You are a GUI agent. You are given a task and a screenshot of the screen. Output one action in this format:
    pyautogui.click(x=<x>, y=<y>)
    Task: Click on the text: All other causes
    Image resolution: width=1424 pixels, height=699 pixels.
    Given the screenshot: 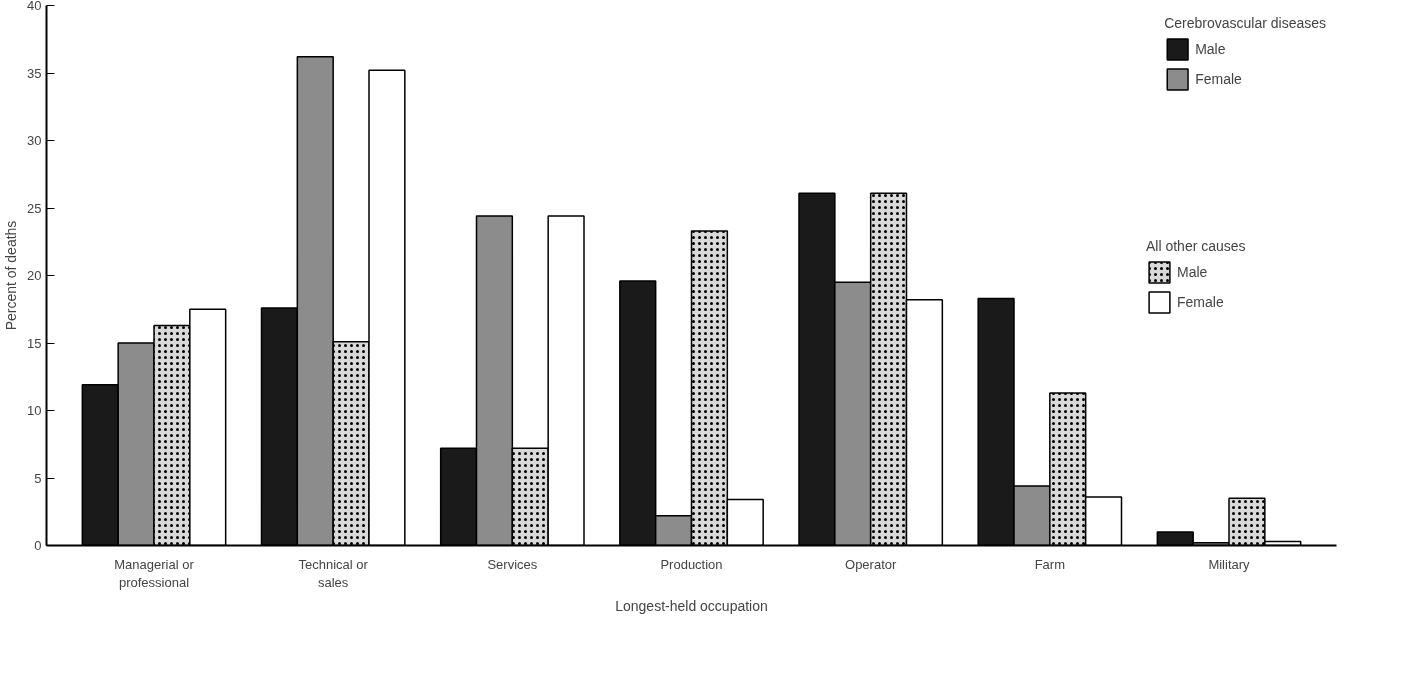 What is the action you would take?
    pyautogui.click(x=1196, y=246)
    